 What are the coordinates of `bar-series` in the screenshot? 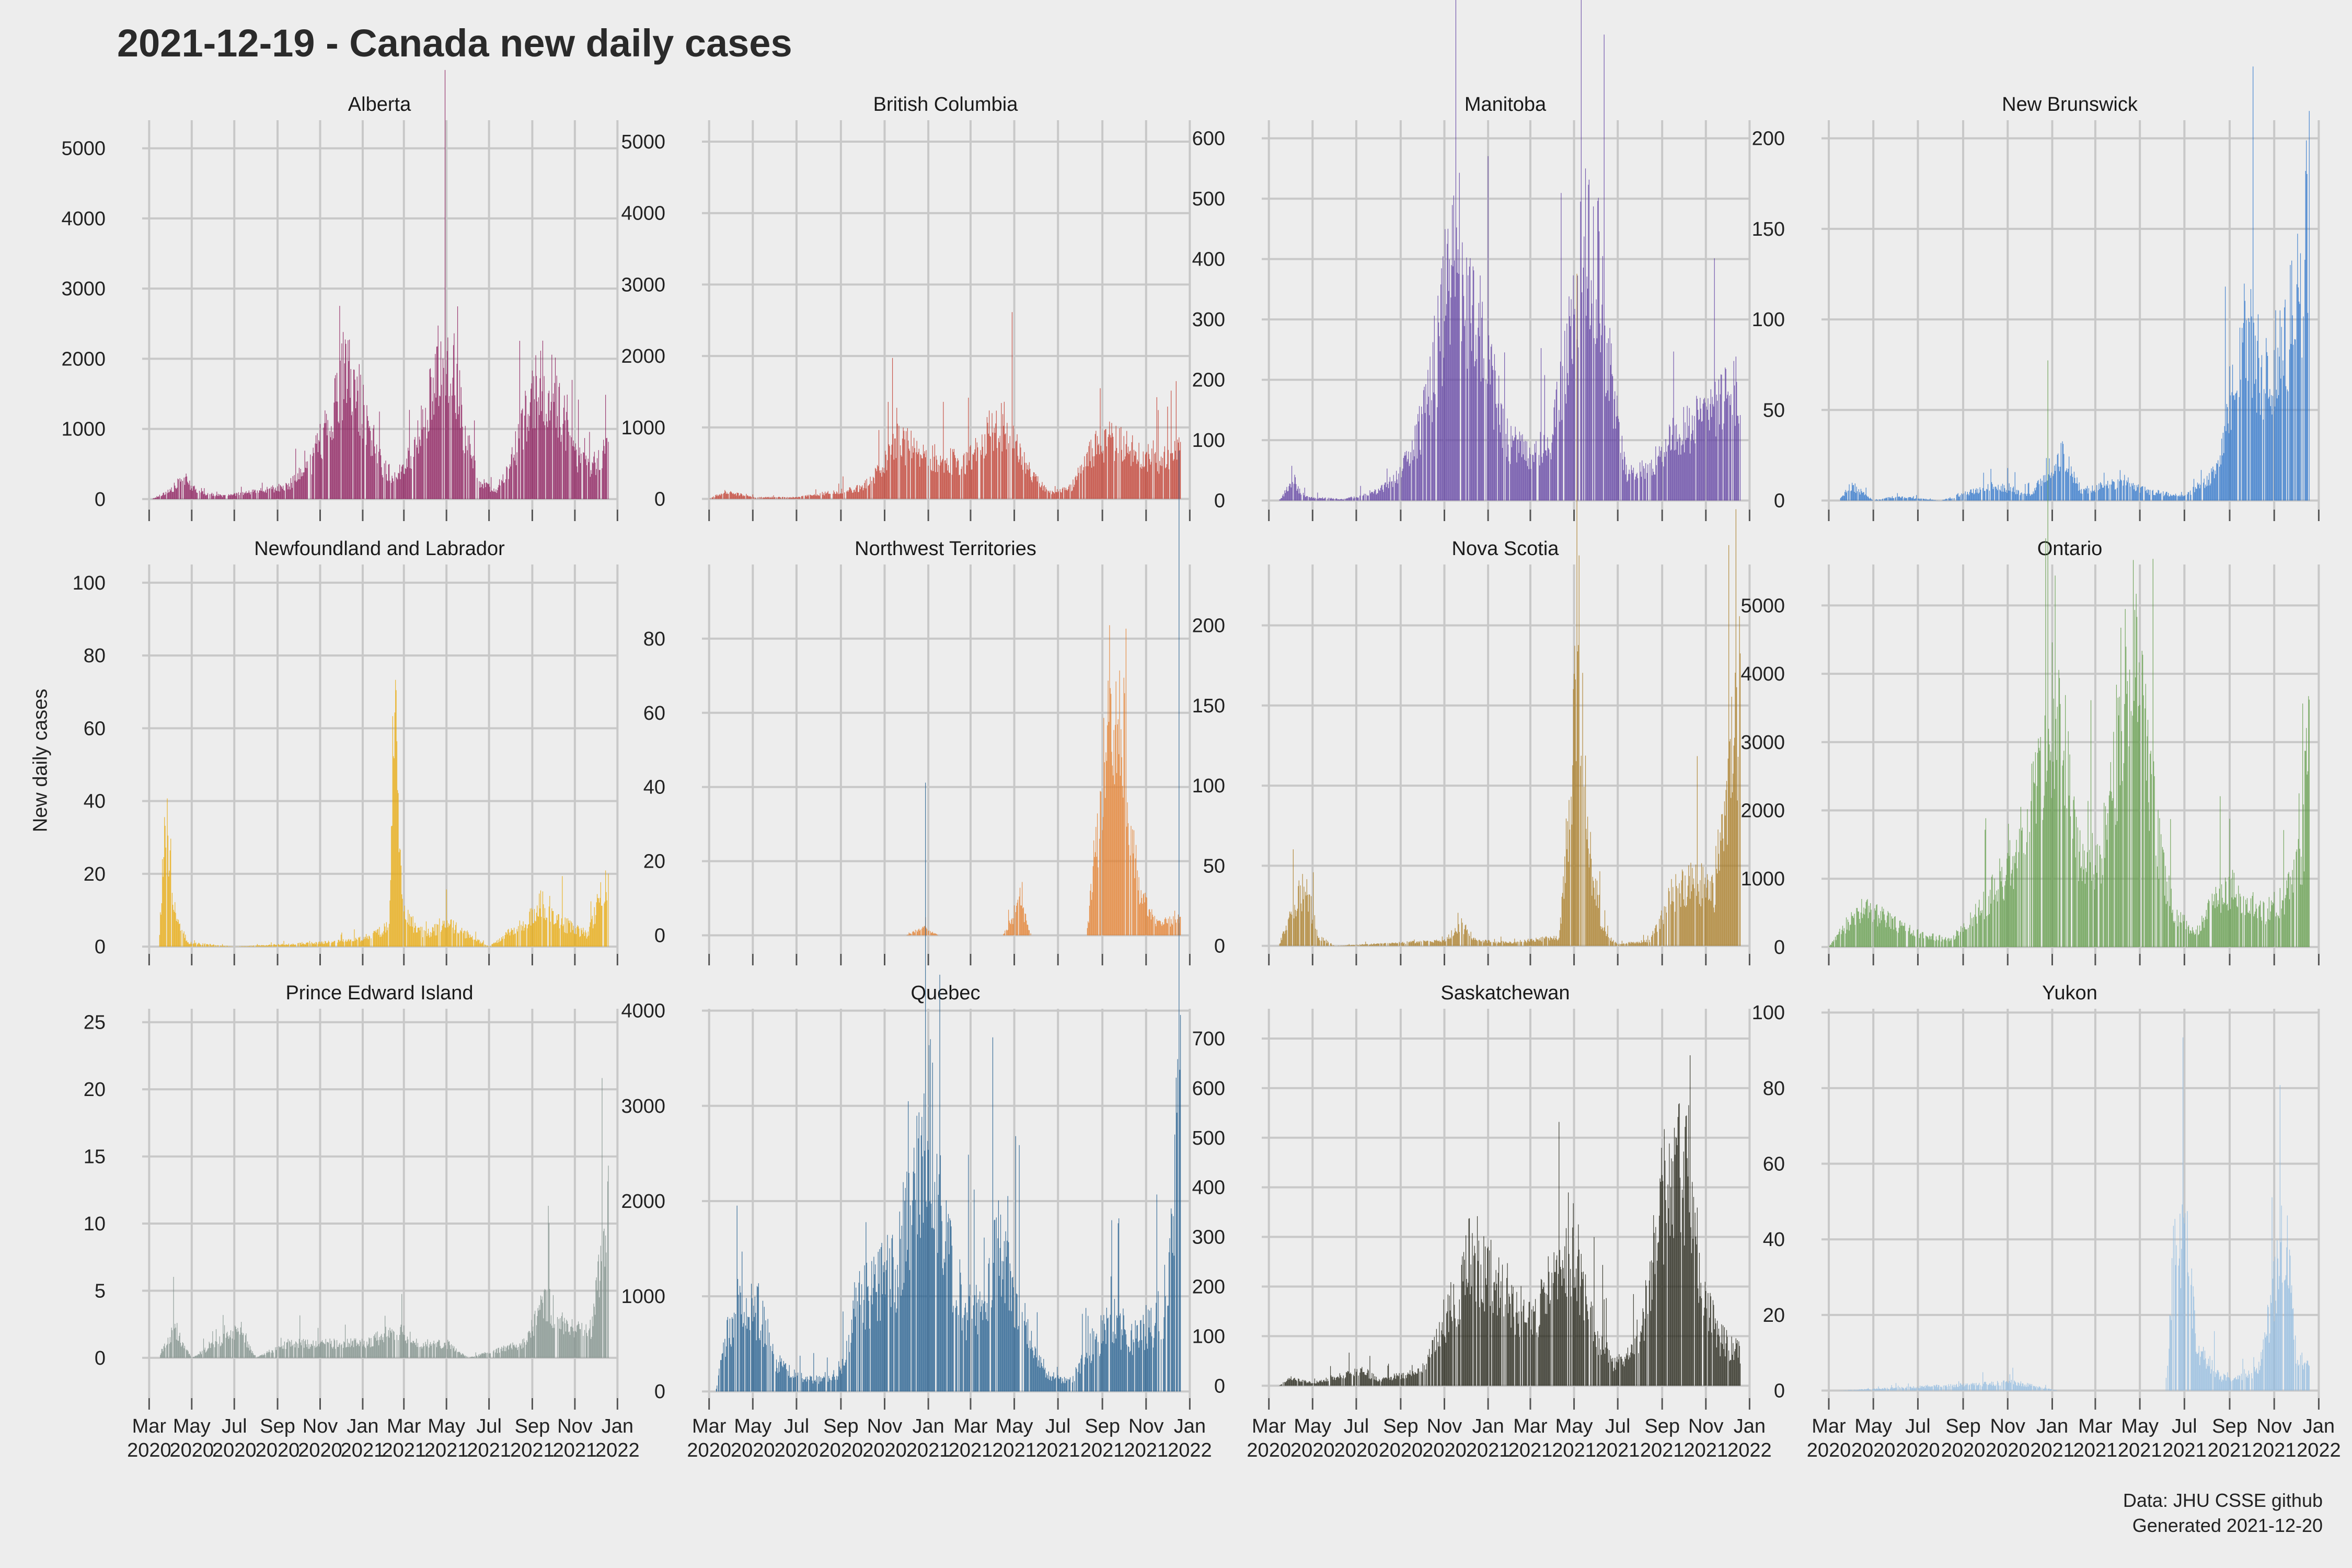 It's located at (384, 1218).